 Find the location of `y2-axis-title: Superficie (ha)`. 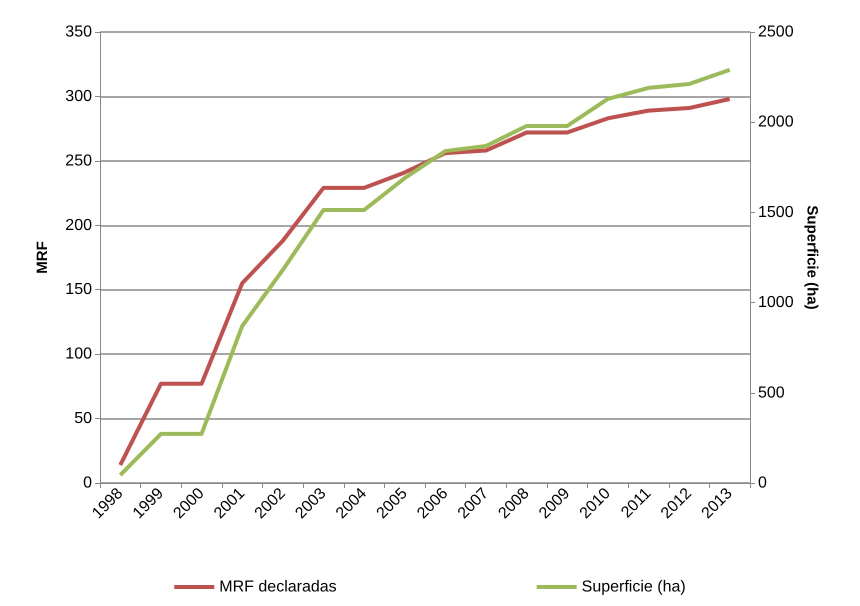

y2-axis-title: Superficie (ha) is located at coordinates (811, 257).